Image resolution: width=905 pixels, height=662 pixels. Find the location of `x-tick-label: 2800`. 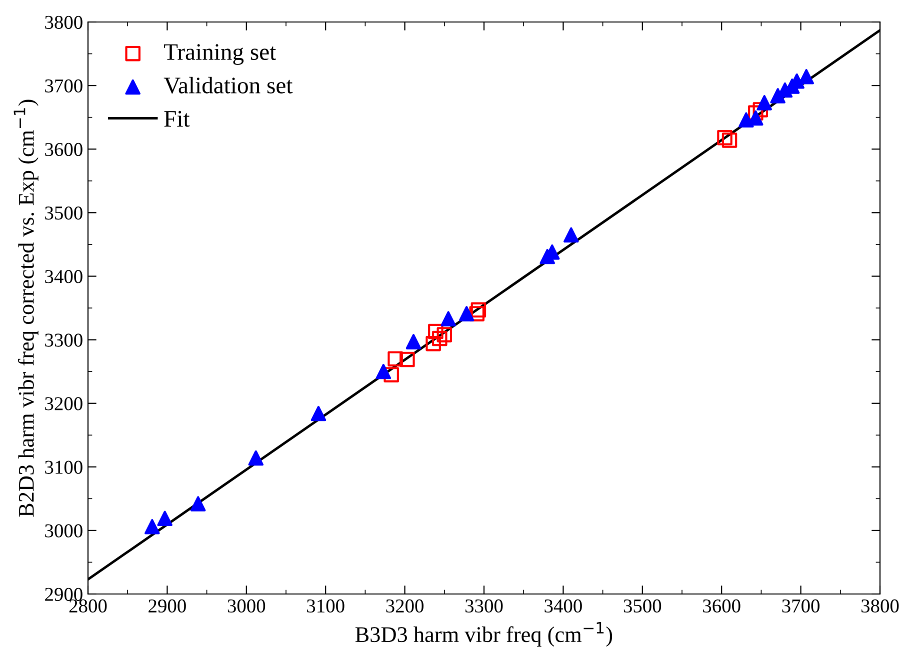

x-tick-label: 2800 is located at coordinates (88, 606).